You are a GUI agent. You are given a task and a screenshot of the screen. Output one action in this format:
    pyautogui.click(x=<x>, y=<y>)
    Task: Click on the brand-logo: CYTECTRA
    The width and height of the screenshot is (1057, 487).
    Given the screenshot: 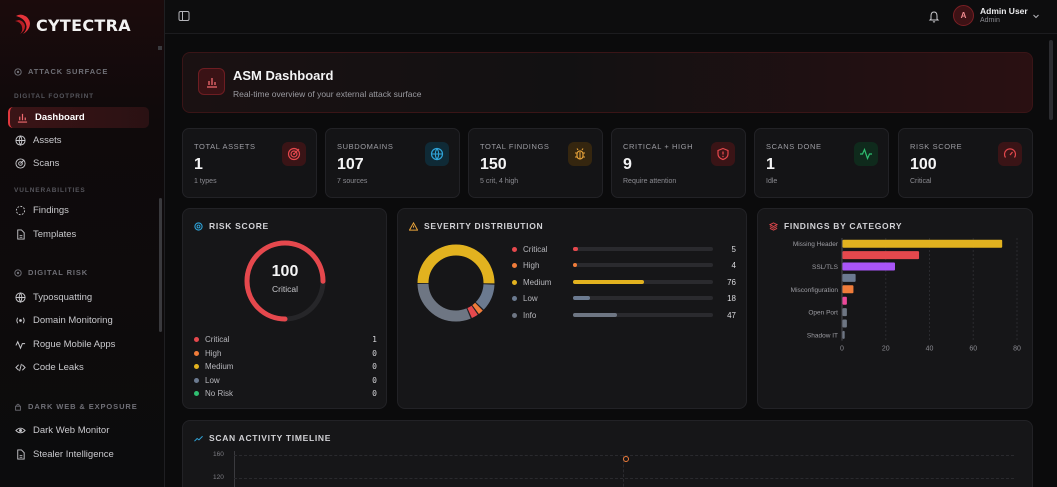 What is the action you would take?
    pyautogui.click(x=72, y=25)
    